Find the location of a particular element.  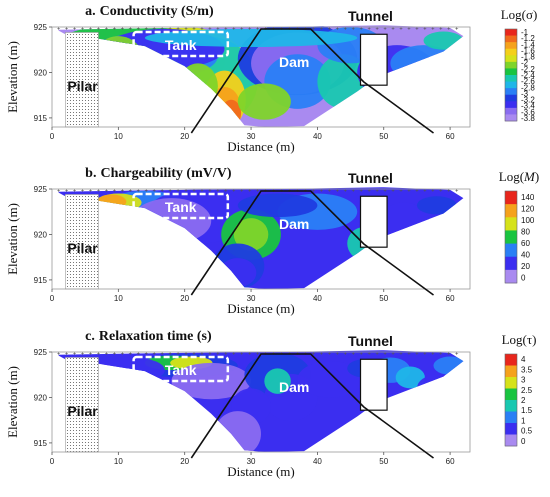

panel-title: c. Relaxation time (s) is located at coordinates (148, 336).